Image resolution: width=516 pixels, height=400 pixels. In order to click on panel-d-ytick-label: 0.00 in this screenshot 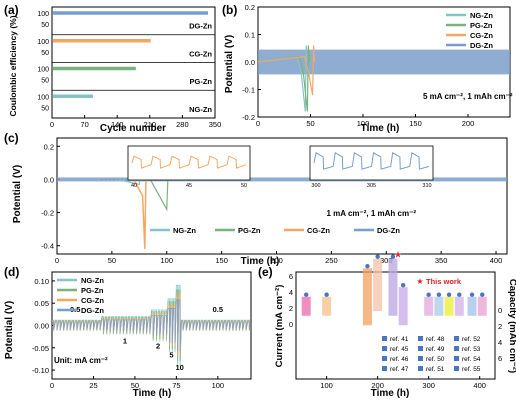, I will do `click(41, 326)`.